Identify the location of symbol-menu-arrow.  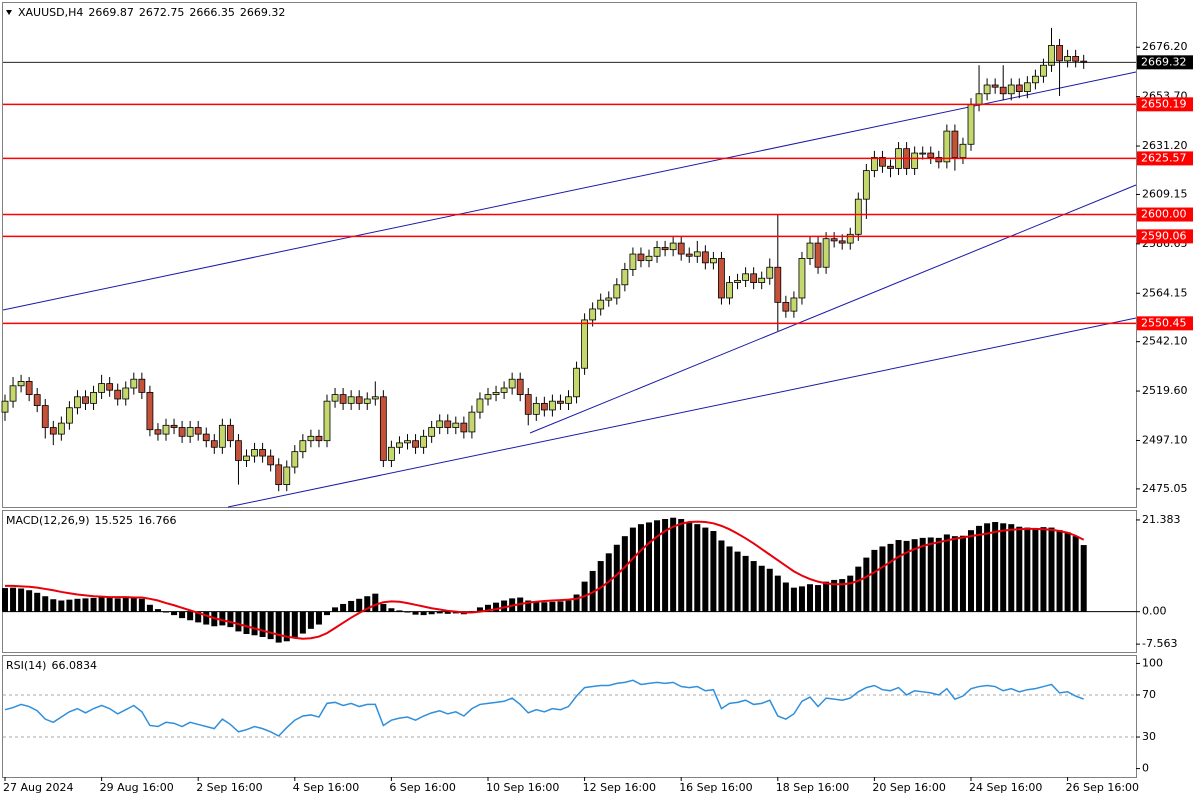
(9, 12).